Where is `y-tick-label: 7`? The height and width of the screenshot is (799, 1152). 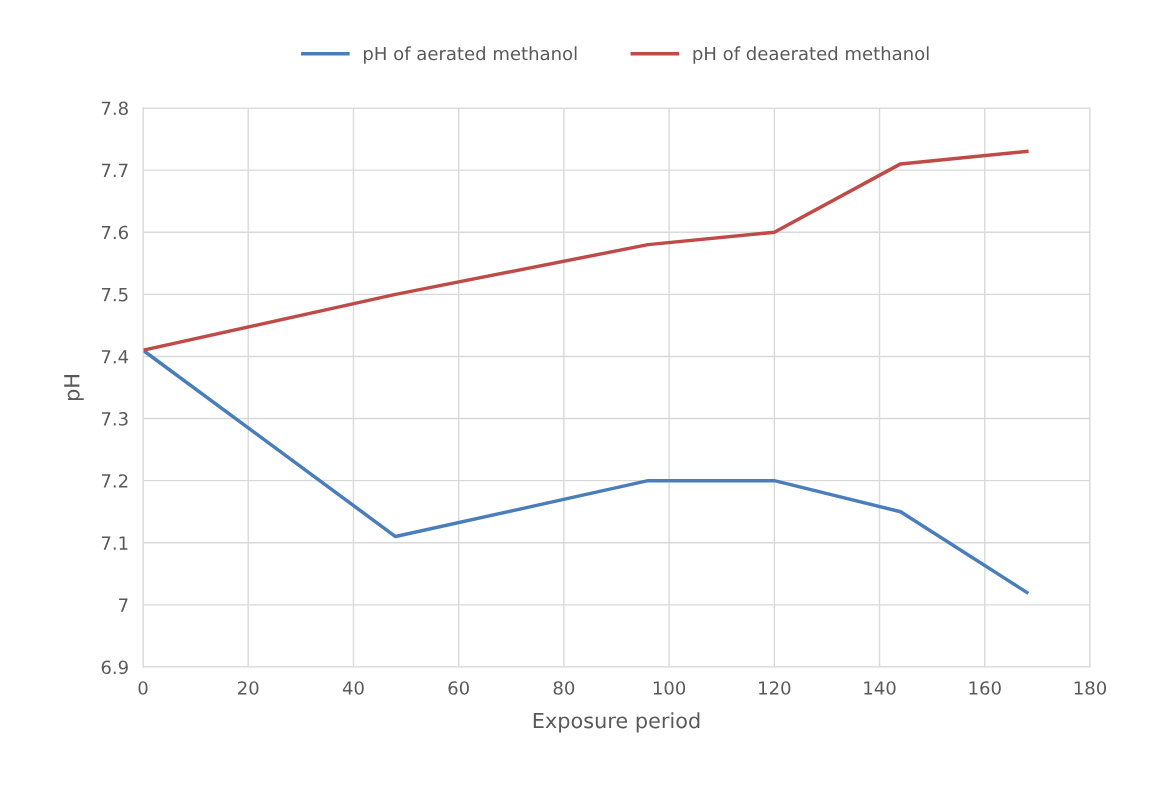 y-tick-label: 7 is located at coordinates (123, 605).